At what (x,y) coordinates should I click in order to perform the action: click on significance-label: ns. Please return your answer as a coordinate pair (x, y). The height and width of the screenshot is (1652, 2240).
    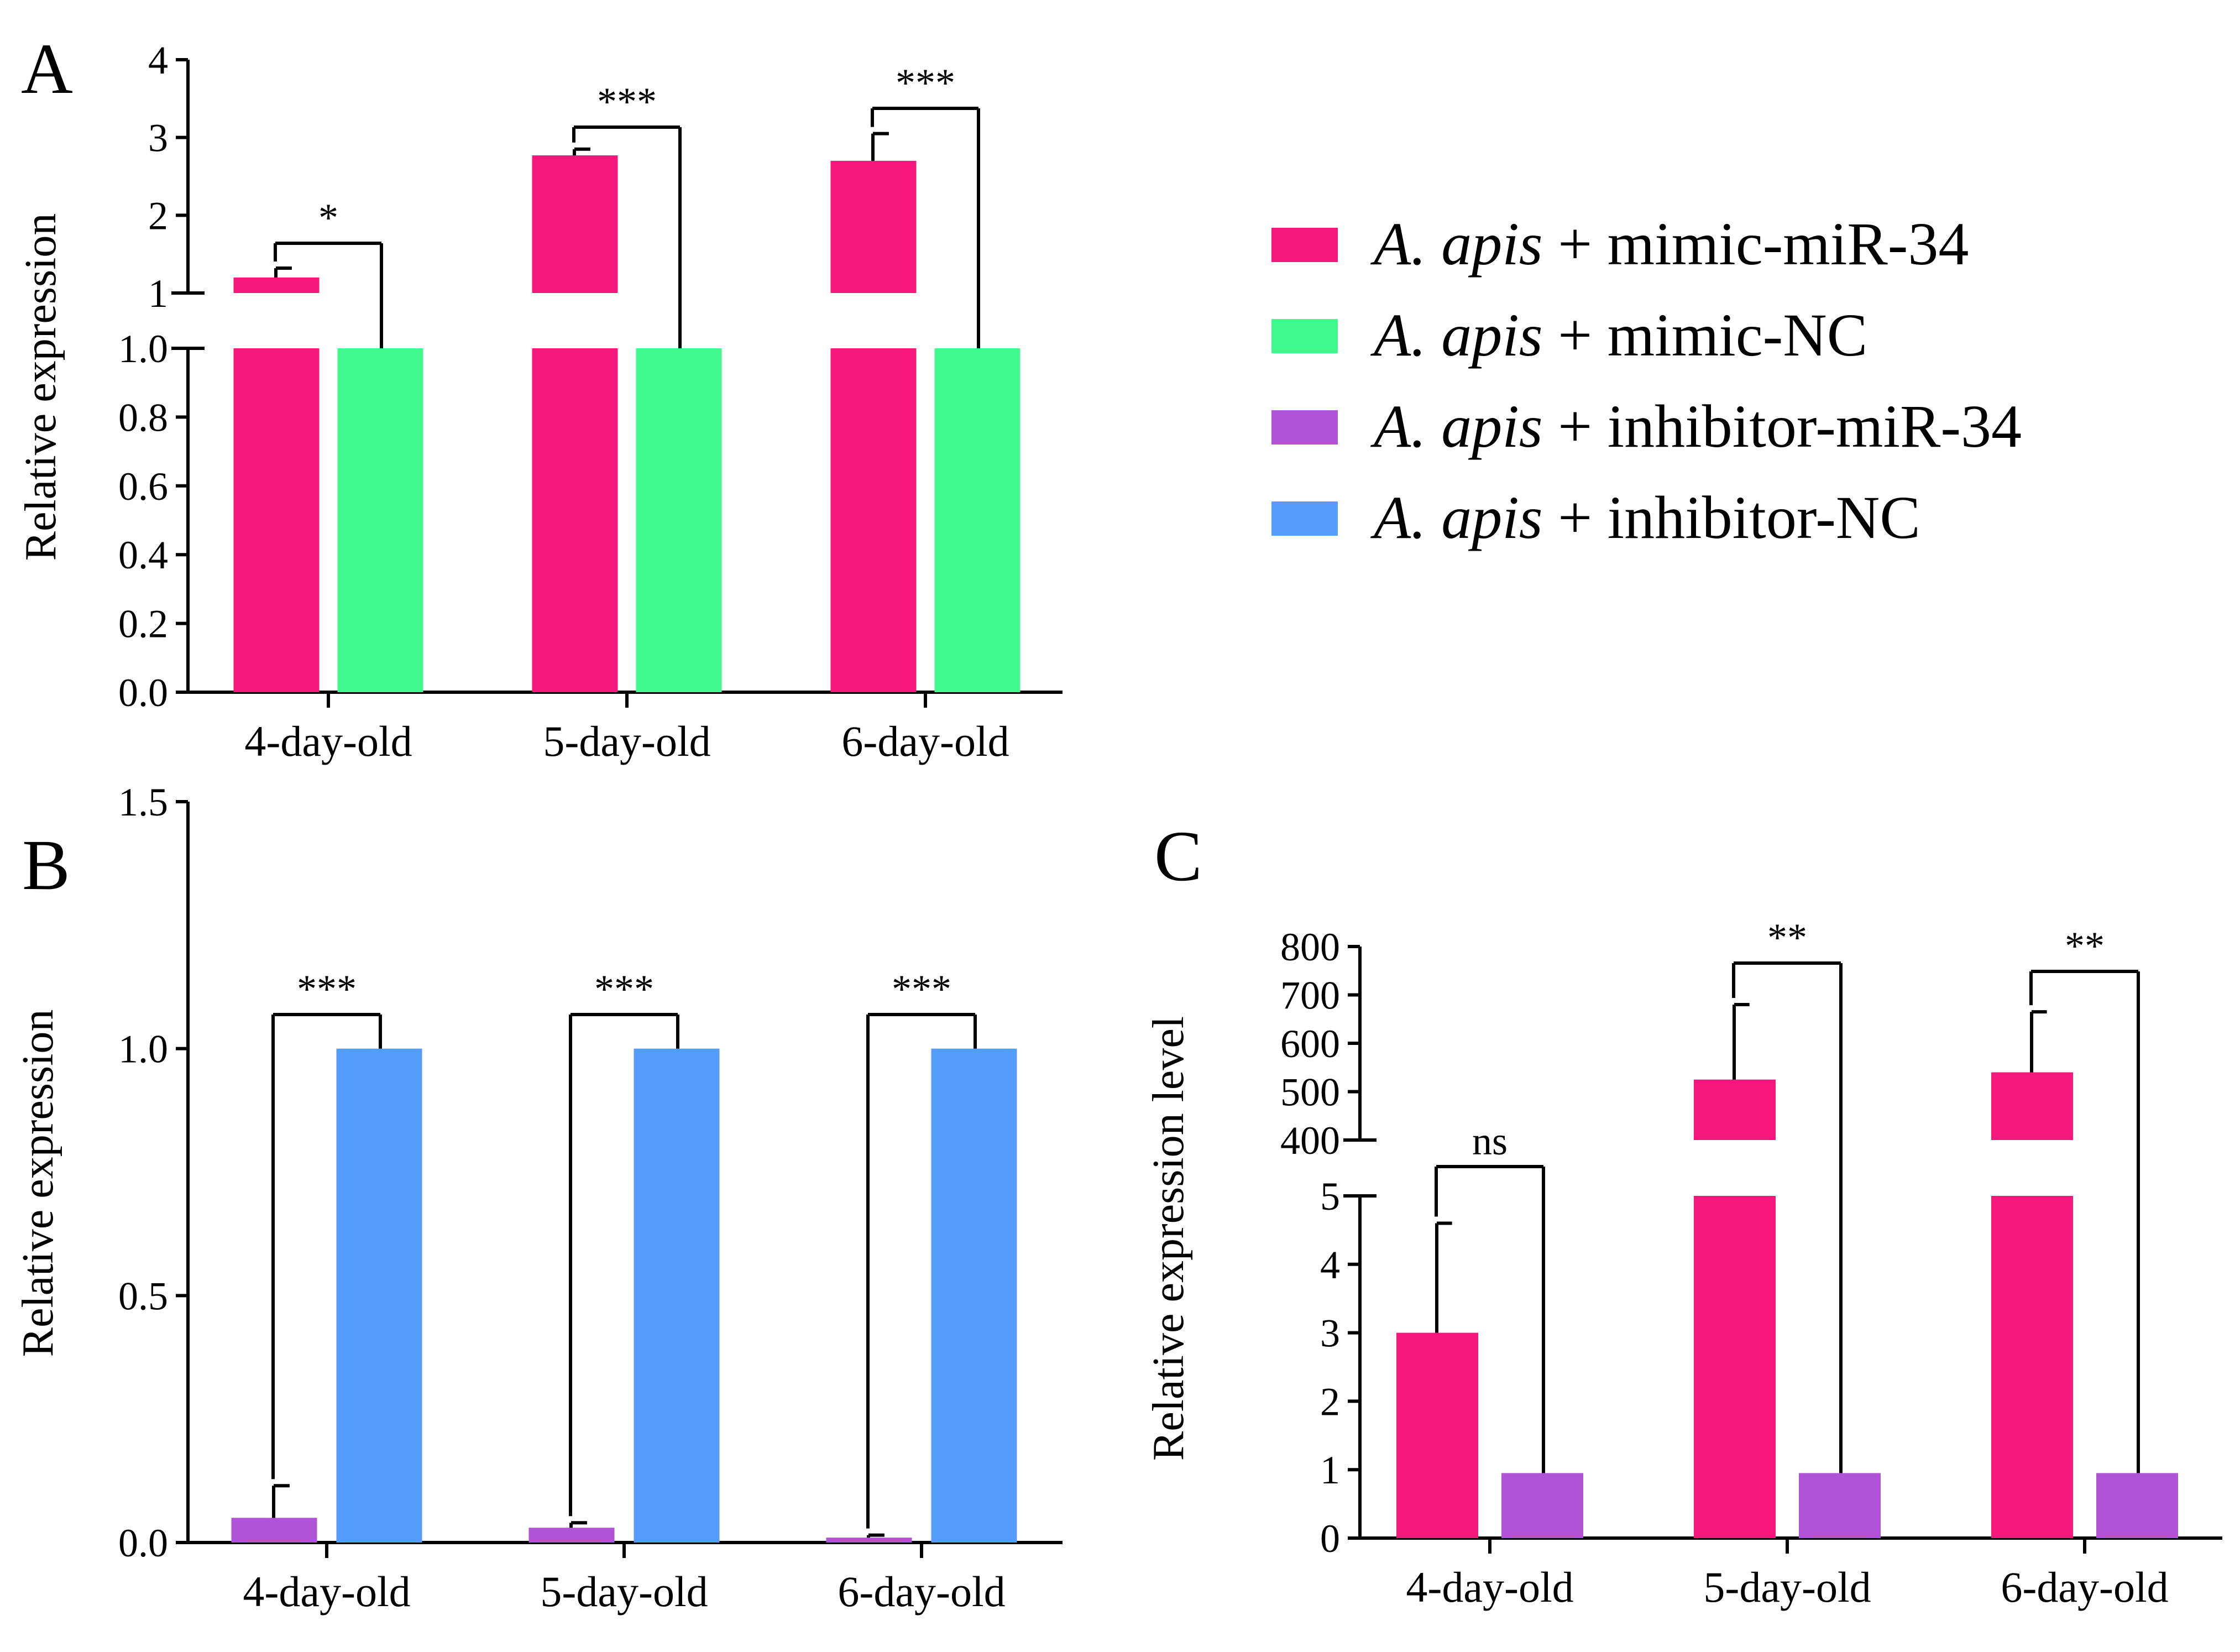
    Looking at the image, I should click on (1490, 1141).